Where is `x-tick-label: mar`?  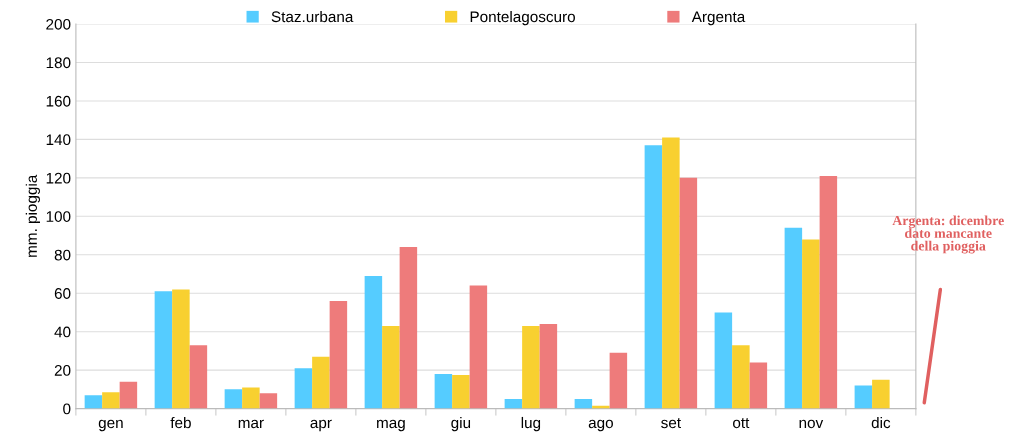
x-tick-label: mar is located at coordinates (251, 424).